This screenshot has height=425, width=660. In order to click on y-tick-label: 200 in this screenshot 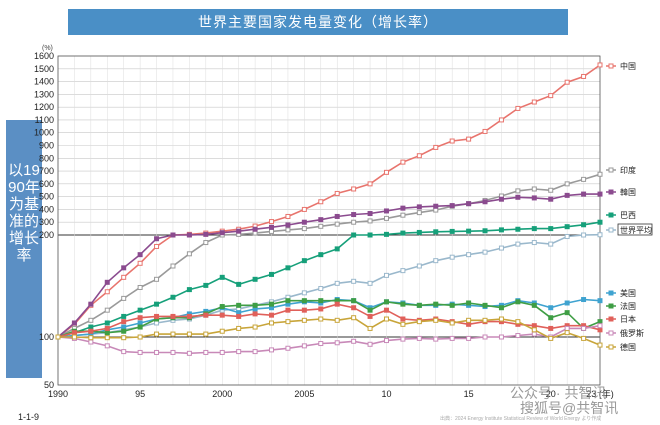, I will do `click(46, 235)`.